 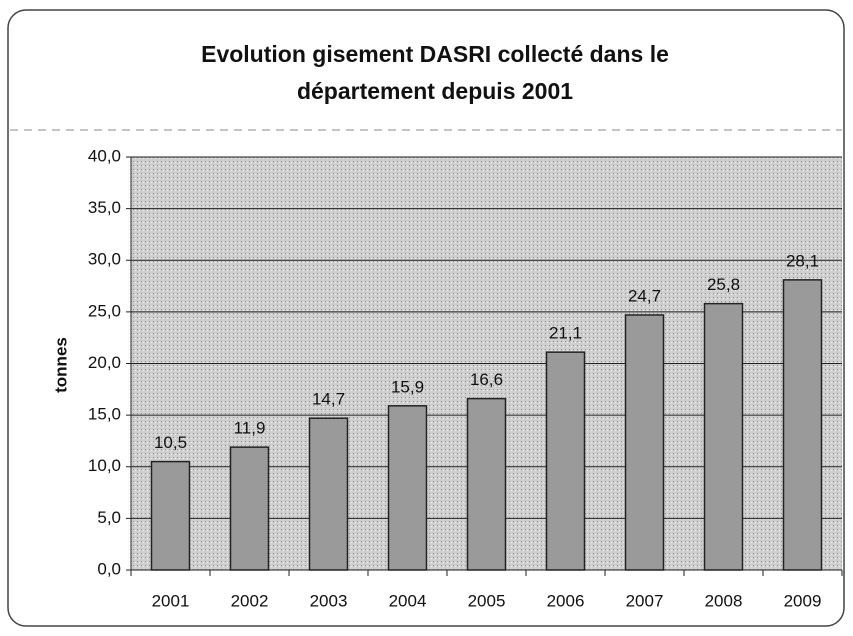 What do you see at coordinates (329, 600) in the screenshot?
I see `x-tick-label: 2003` at bounding box center [329, 600].